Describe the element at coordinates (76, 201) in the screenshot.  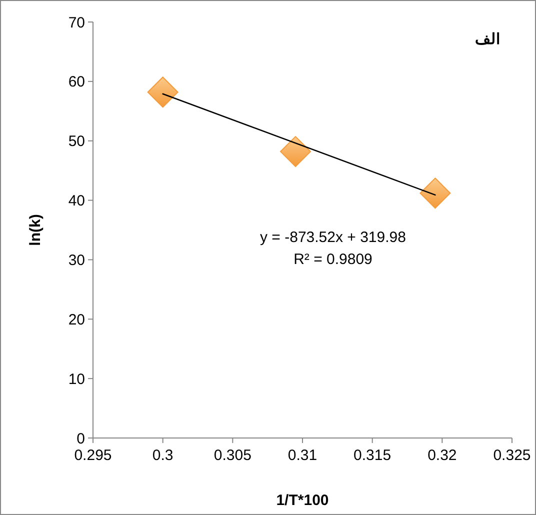
I see `y-tick-label: 40` at that location.